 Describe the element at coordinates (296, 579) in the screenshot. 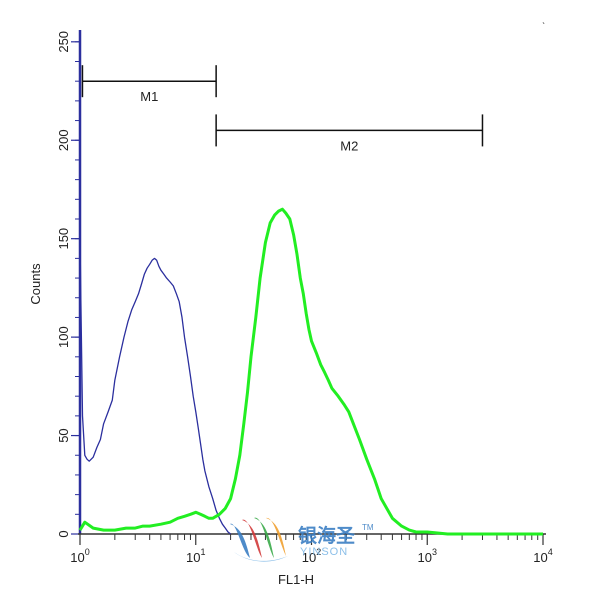

I see `x-axis-title: FL1-H` at that location.